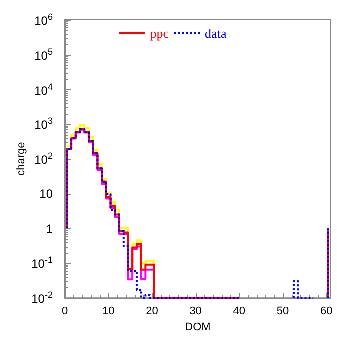  Describe the element at coordinates (160, 33) in the screenshot. I see `legend-label: ppc` at that location.